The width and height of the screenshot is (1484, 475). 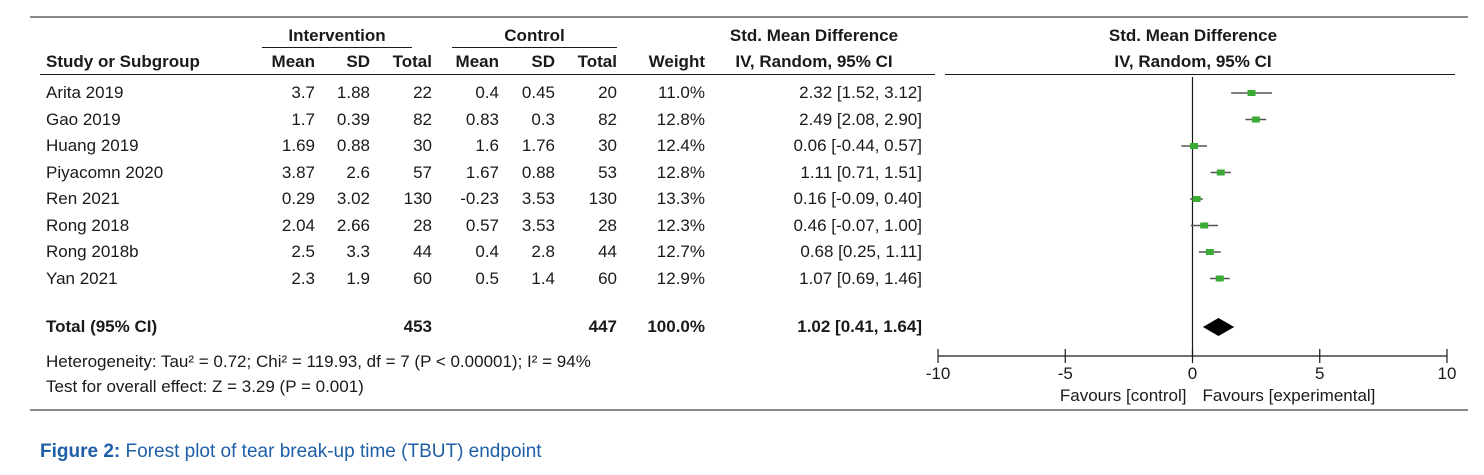 What do you see at coordinates (861, 251) in the screenshot?
I see `study-ci: 0.68 [0.25, 1.11]` at bounding box center [861, 251].